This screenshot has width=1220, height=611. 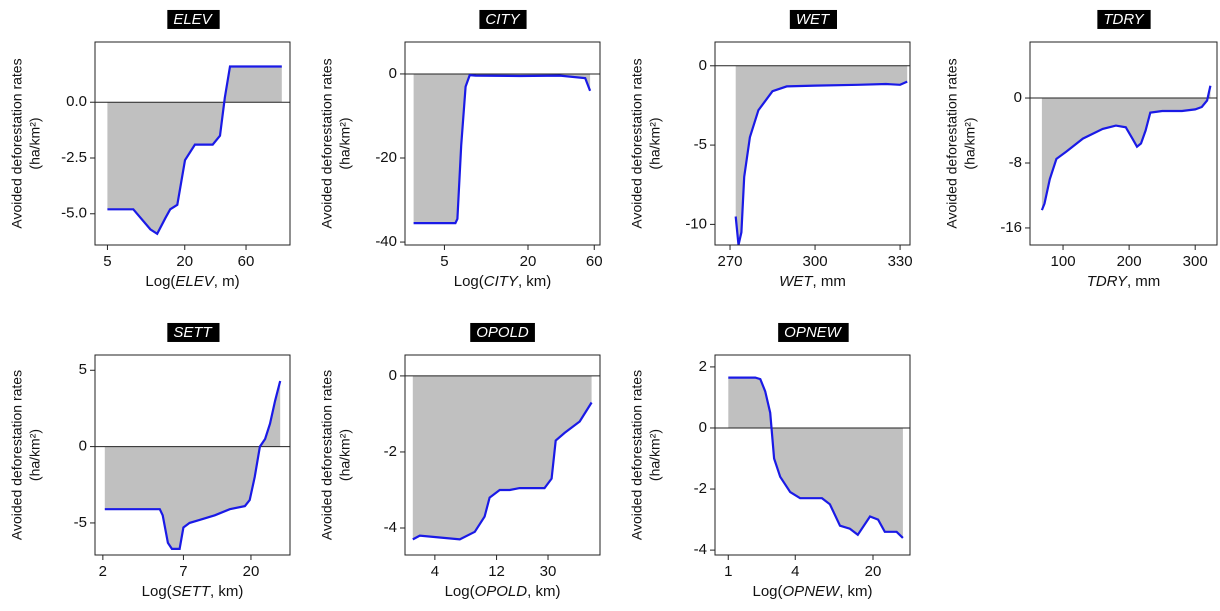 What do you see at coordinates (183, 571) in the screenshot?
I see `x-tick-label: 7` at bounding box center [183, 571].